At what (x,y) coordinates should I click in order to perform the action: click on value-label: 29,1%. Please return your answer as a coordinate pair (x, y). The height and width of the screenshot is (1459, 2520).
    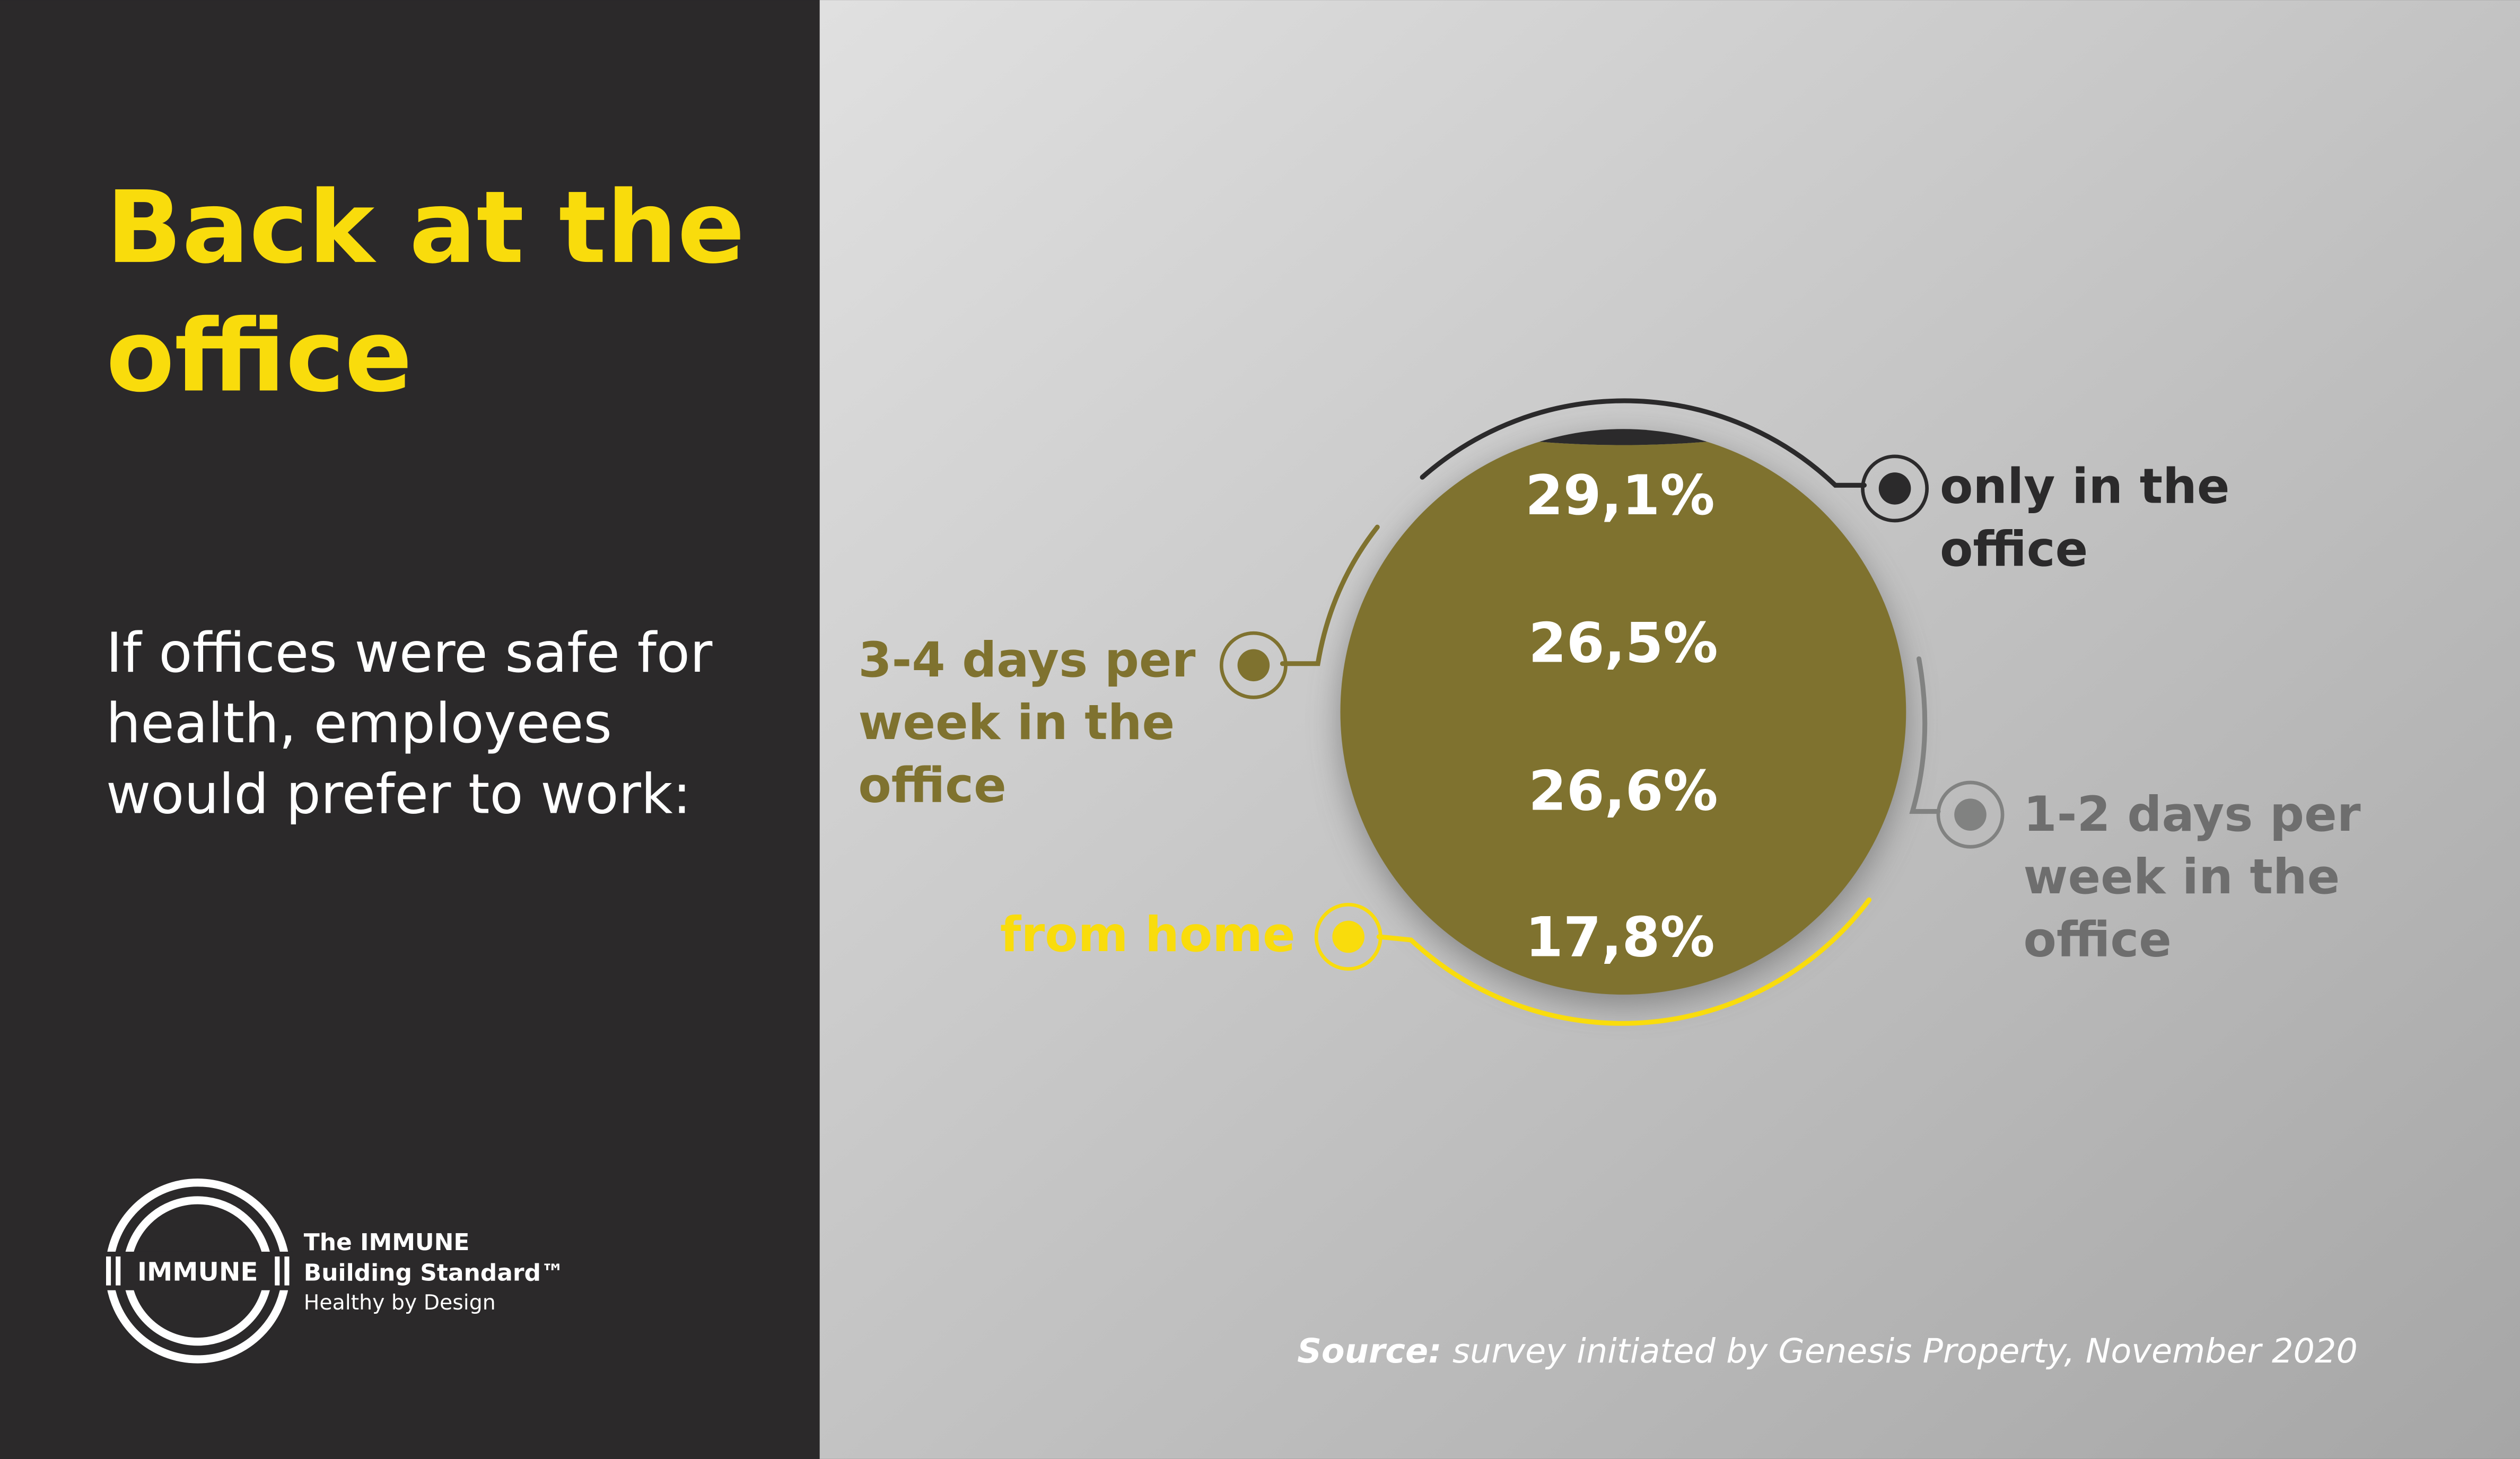
    Looking at the image, I should click on (1619, 496).